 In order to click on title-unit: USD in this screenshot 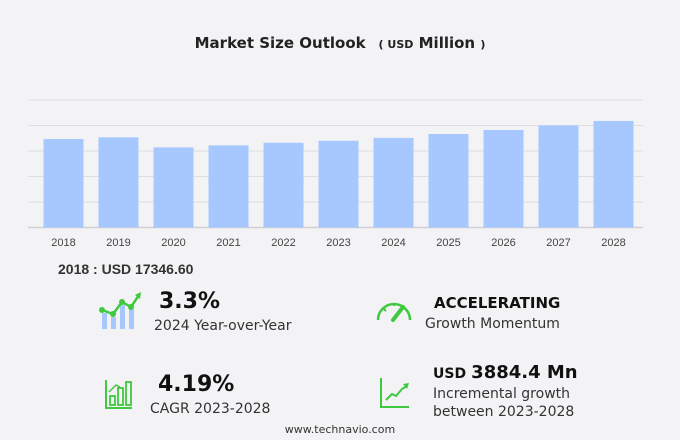, I will do `click(400, 44)`.